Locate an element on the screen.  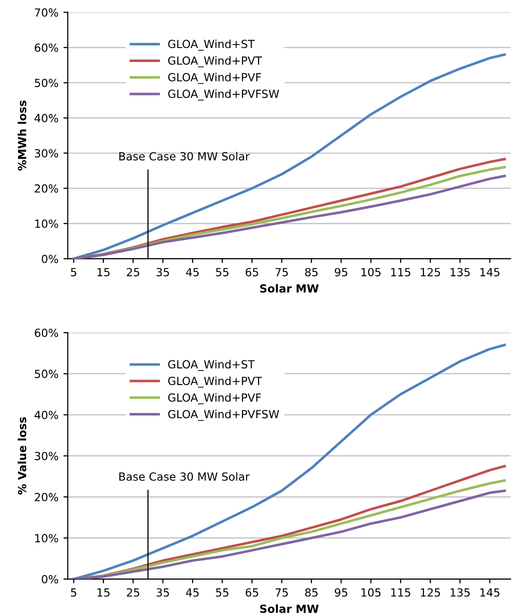
y-axis-title: % Value loss is located at coordinates (22, 456).